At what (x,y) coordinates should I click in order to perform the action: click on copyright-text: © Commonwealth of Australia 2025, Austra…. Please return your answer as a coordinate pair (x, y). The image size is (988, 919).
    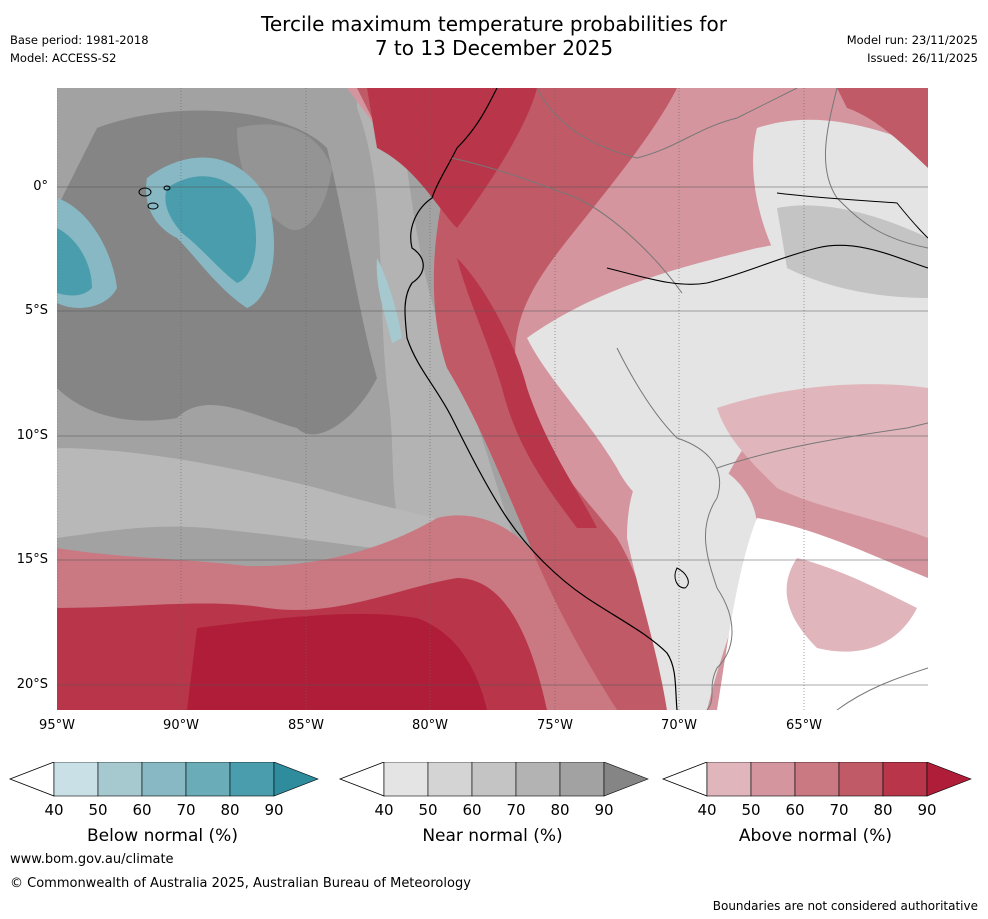
    Looking at the image, I should click on (240, 883).